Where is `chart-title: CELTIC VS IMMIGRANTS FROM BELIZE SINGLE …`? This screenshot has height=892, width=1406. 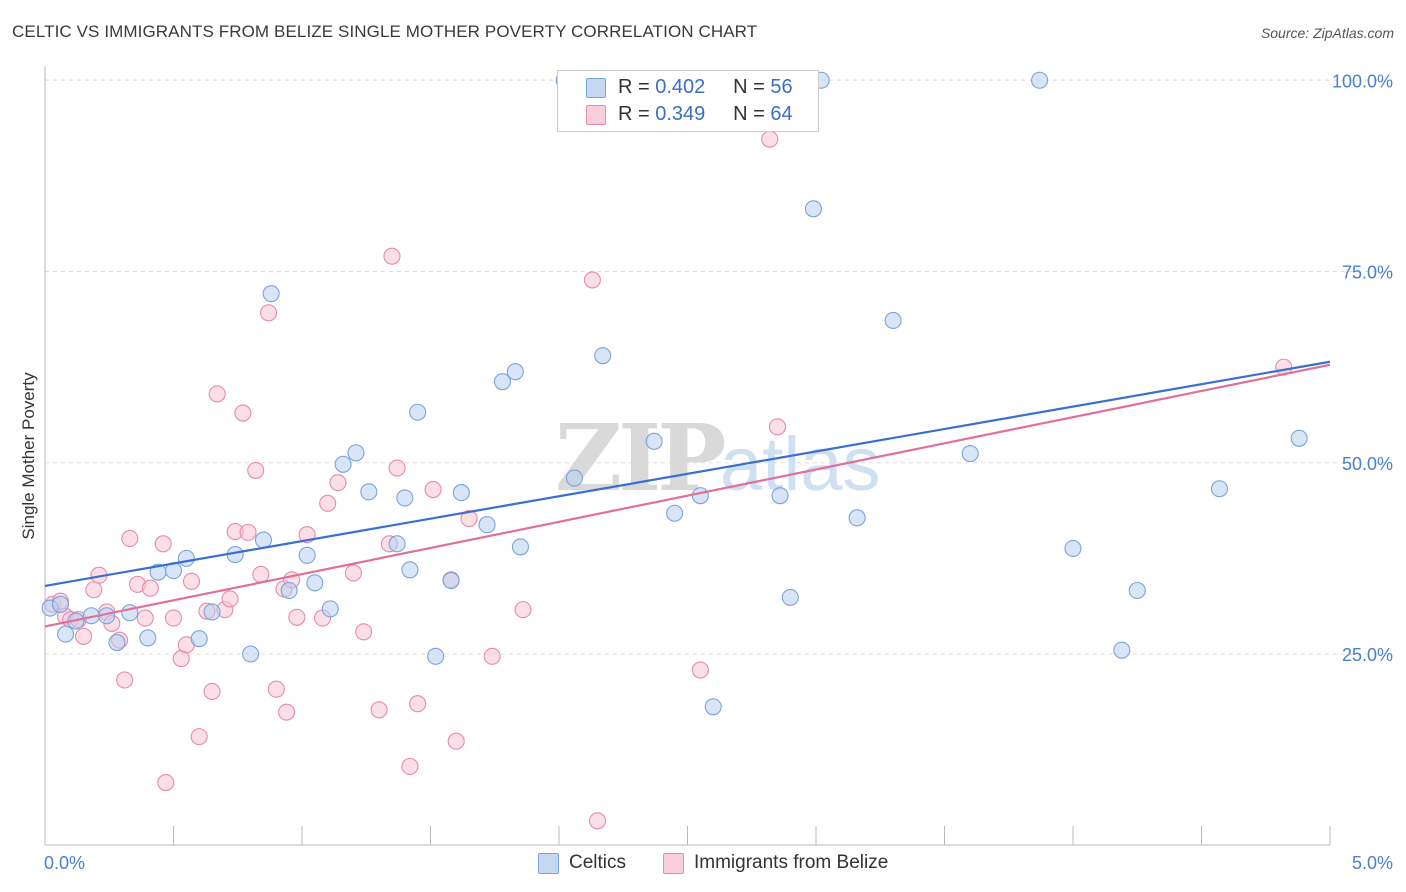
chart-title: CELTIC VS IMMIGRANTS FROM BELIZE SINGLE … is located at coordinates (385, 31).